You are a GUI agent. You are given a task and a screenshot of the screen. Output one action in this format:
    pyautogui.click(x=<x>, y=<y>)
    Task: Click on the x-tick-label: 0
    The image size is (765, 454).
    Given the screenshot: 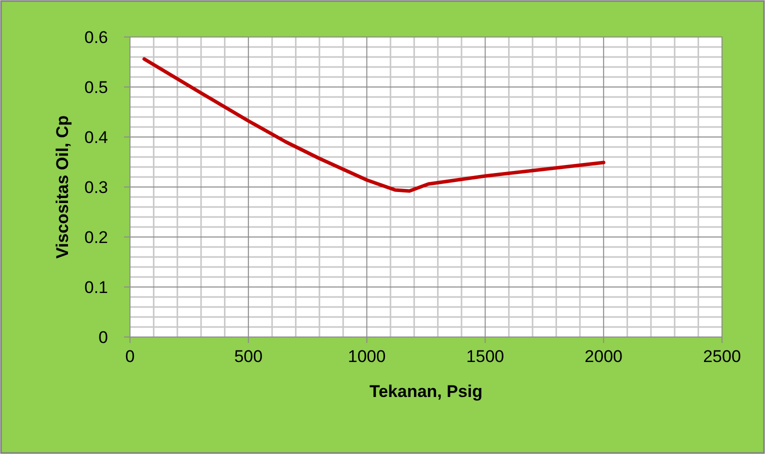 What is the action you would take?
    pyautogui.click(x=130, y=356)
    